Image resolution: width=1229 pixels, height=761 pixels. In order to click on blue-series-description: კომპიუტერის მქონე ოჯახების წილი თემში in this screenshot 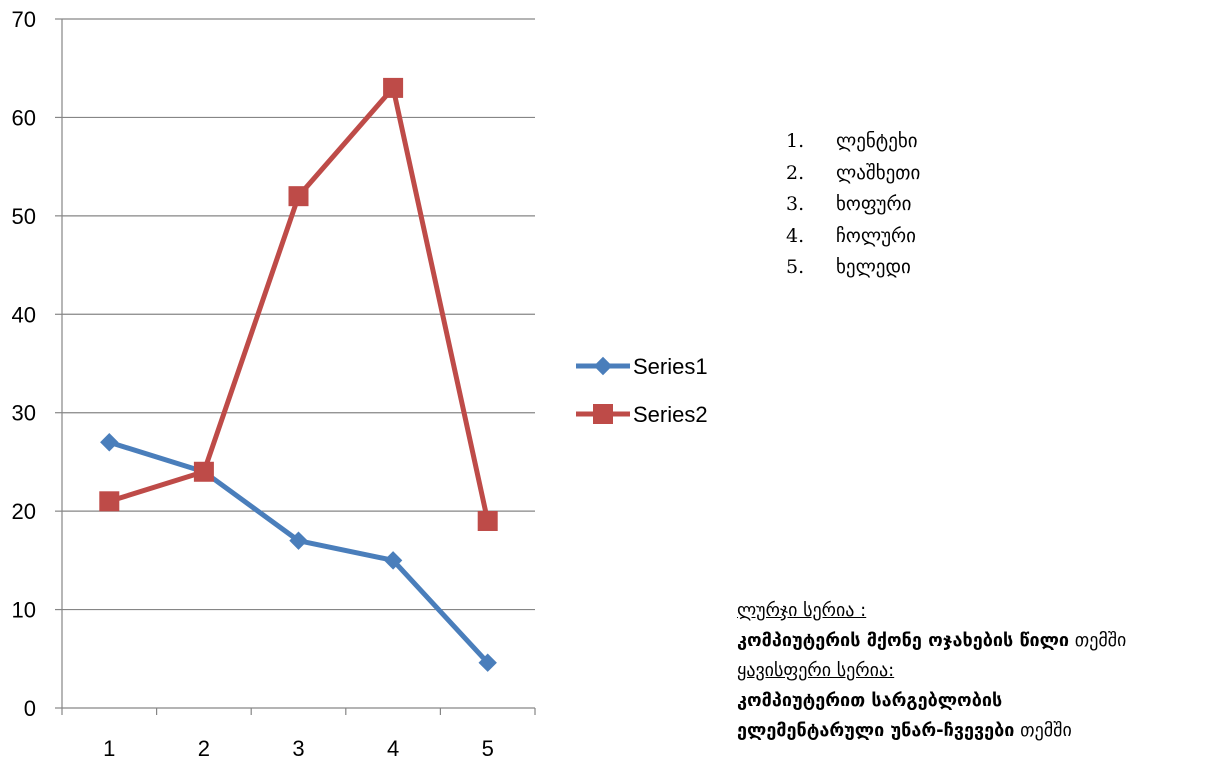, I will do `click(982, 641)`.